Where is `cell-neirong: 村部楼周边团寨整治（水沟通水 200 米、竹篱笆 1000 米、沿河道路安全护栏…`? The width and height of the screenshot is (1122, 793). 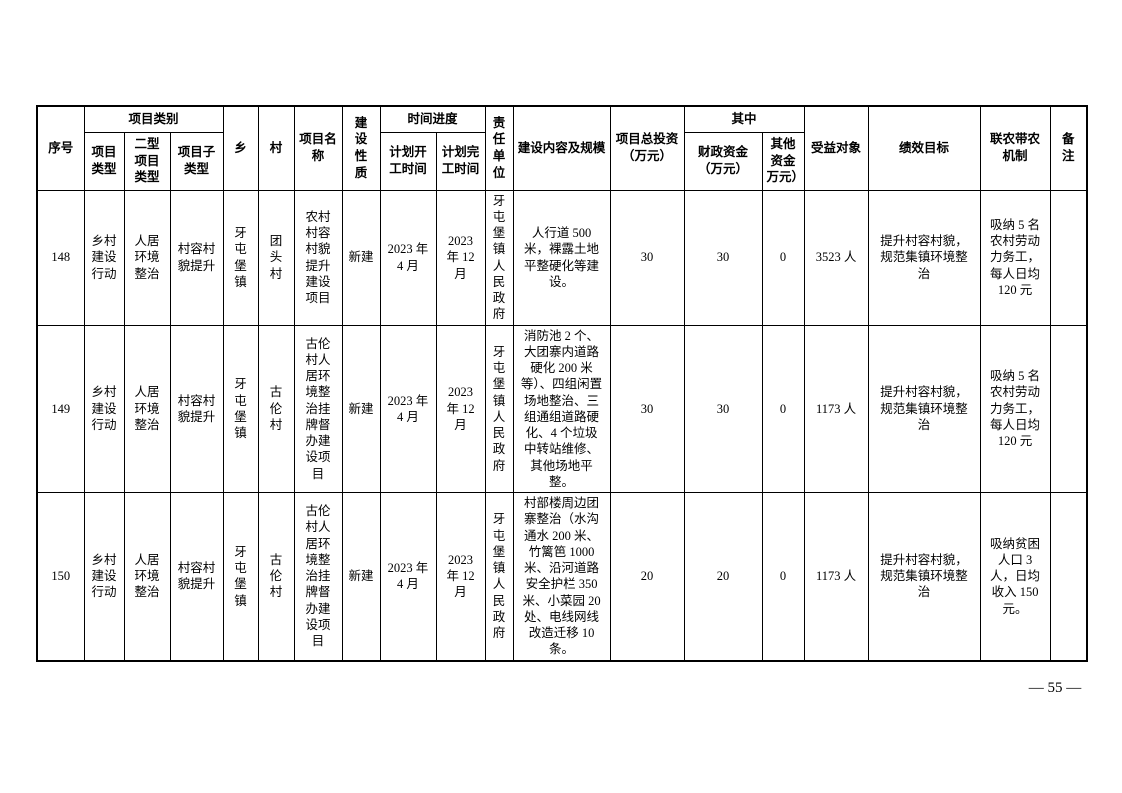 cell-neirong: 村部楼周边团寨整治（水沟通水 200 米、竹篱笆 1000 米、沿河道路安全护栏… is located at coordinates (561, 576).